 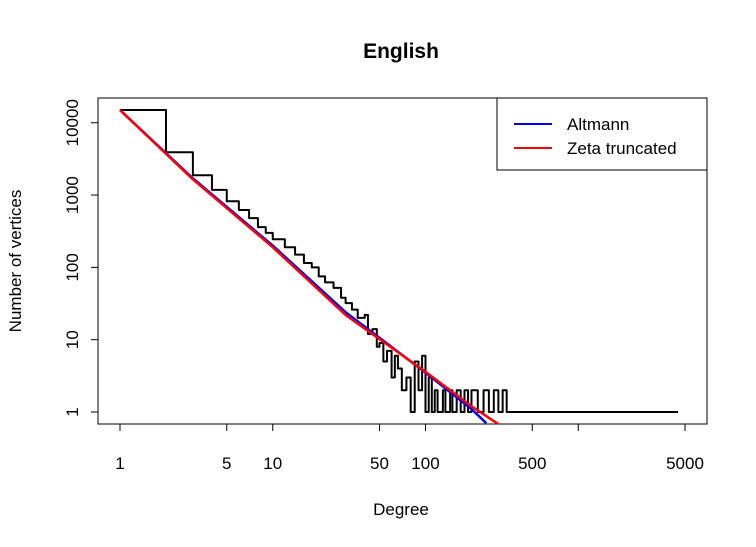 I want to click on y-tick-label: 10000, so click(x=72, y=122).